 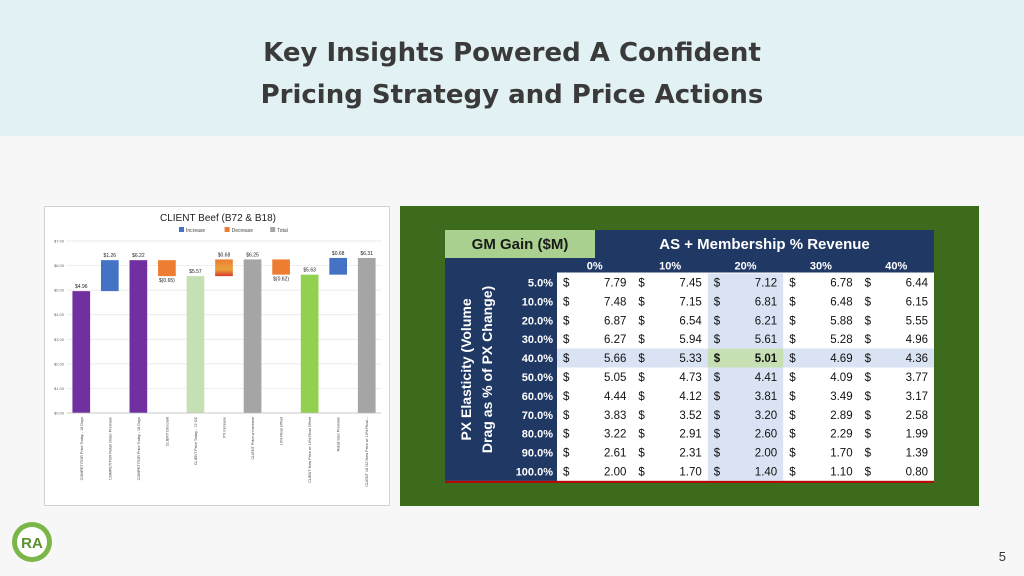 I want to click on x-tick-label: PX Increase, so click(x=225, y=427).